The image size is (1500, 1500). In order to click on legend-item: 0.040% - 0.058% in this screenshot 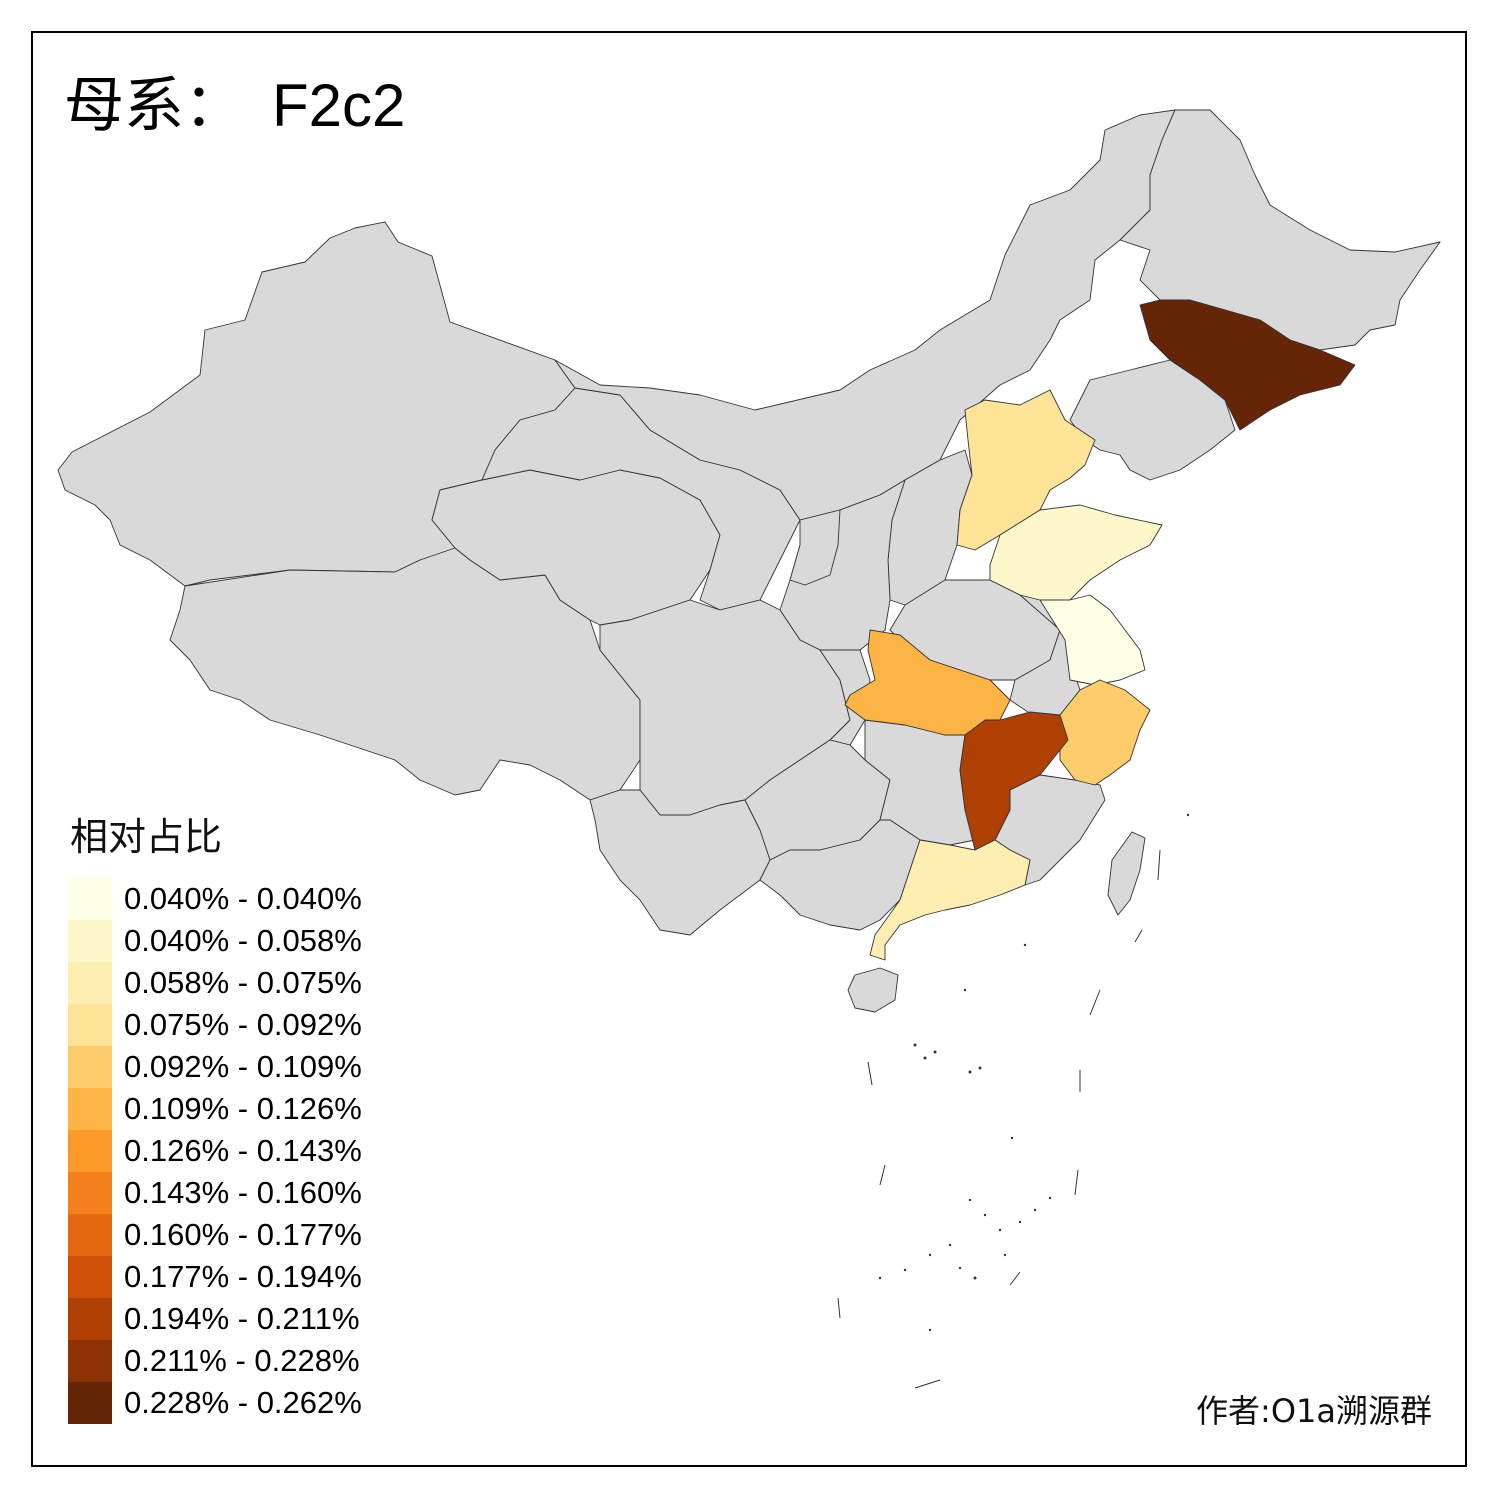, I will do `click(215, 941)`.